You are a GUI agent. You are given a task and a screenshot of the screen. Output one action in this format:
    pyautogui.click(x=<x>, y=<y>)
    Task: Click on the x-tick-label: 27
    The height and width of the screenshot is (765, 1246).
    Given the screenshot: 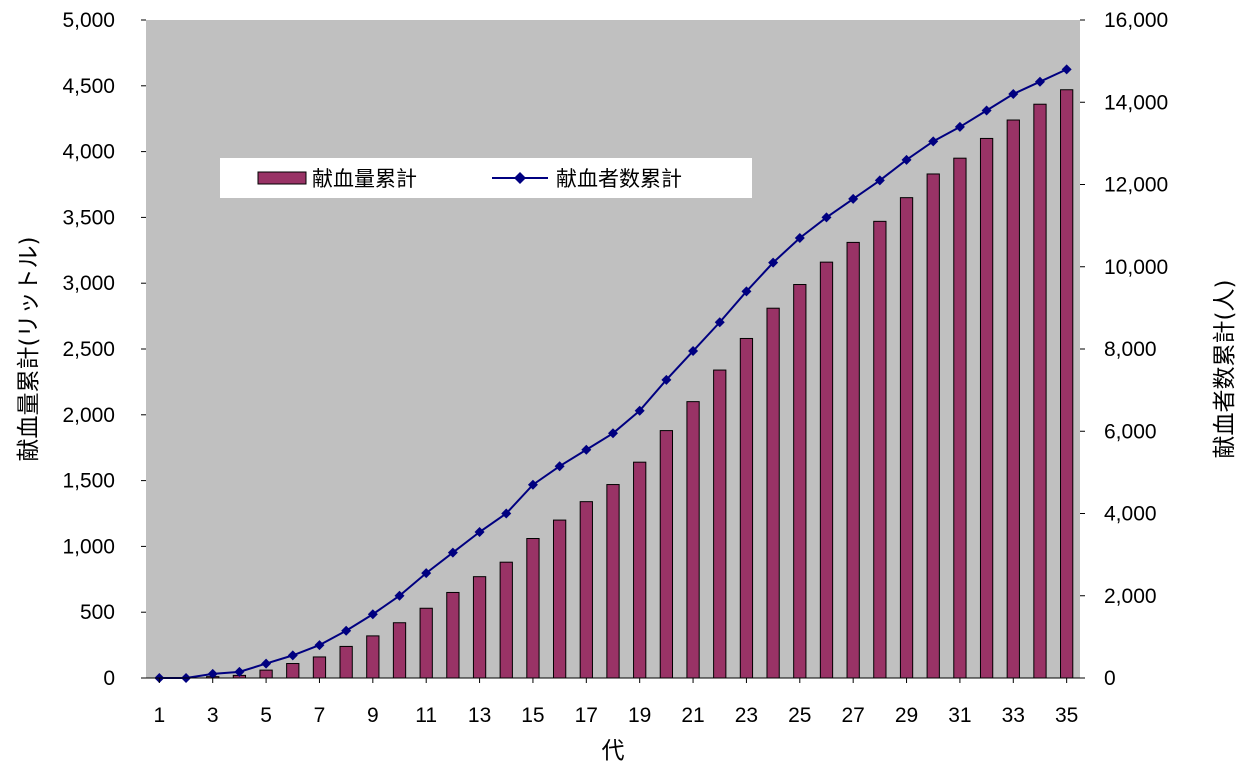 What is the action you would take?
    pyautogui.click(x=852, y=715)
    